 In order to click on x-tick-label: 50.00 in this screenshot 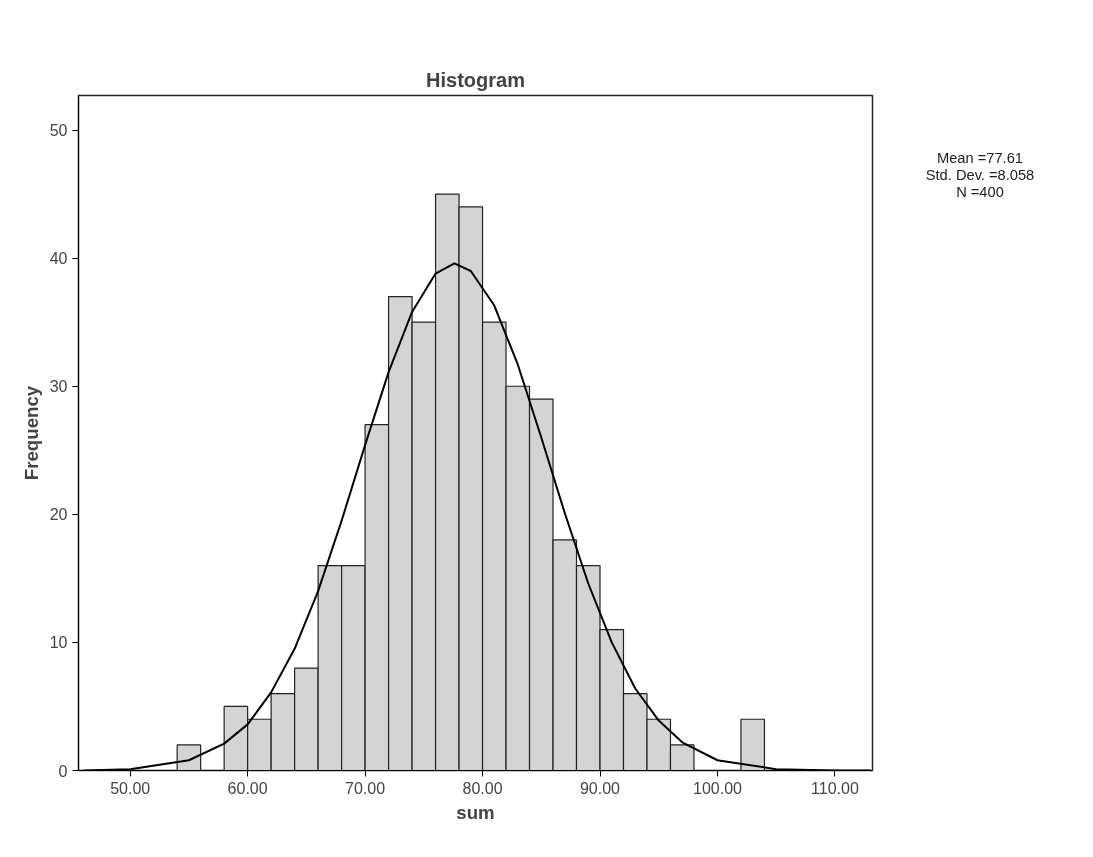, I will do `click(130, 788)`.